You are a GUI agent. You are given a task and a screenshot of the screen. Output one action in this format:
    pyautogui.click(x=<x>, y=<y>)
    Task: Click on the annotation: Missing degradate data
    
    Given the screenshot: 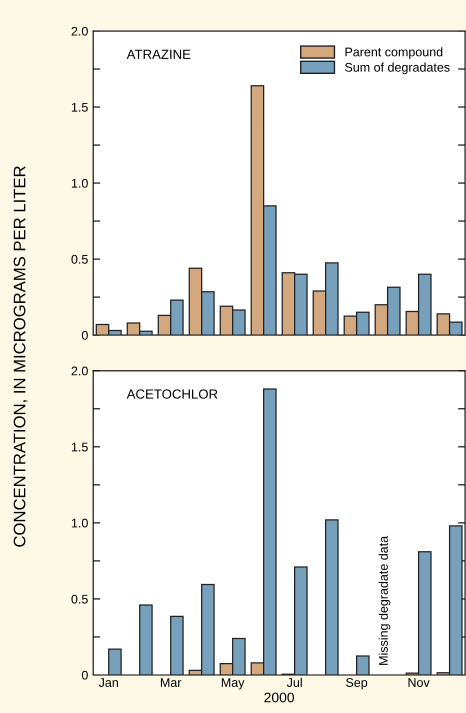 What is the action you would take?
    pyautogui.click(x=384, y=600)
    